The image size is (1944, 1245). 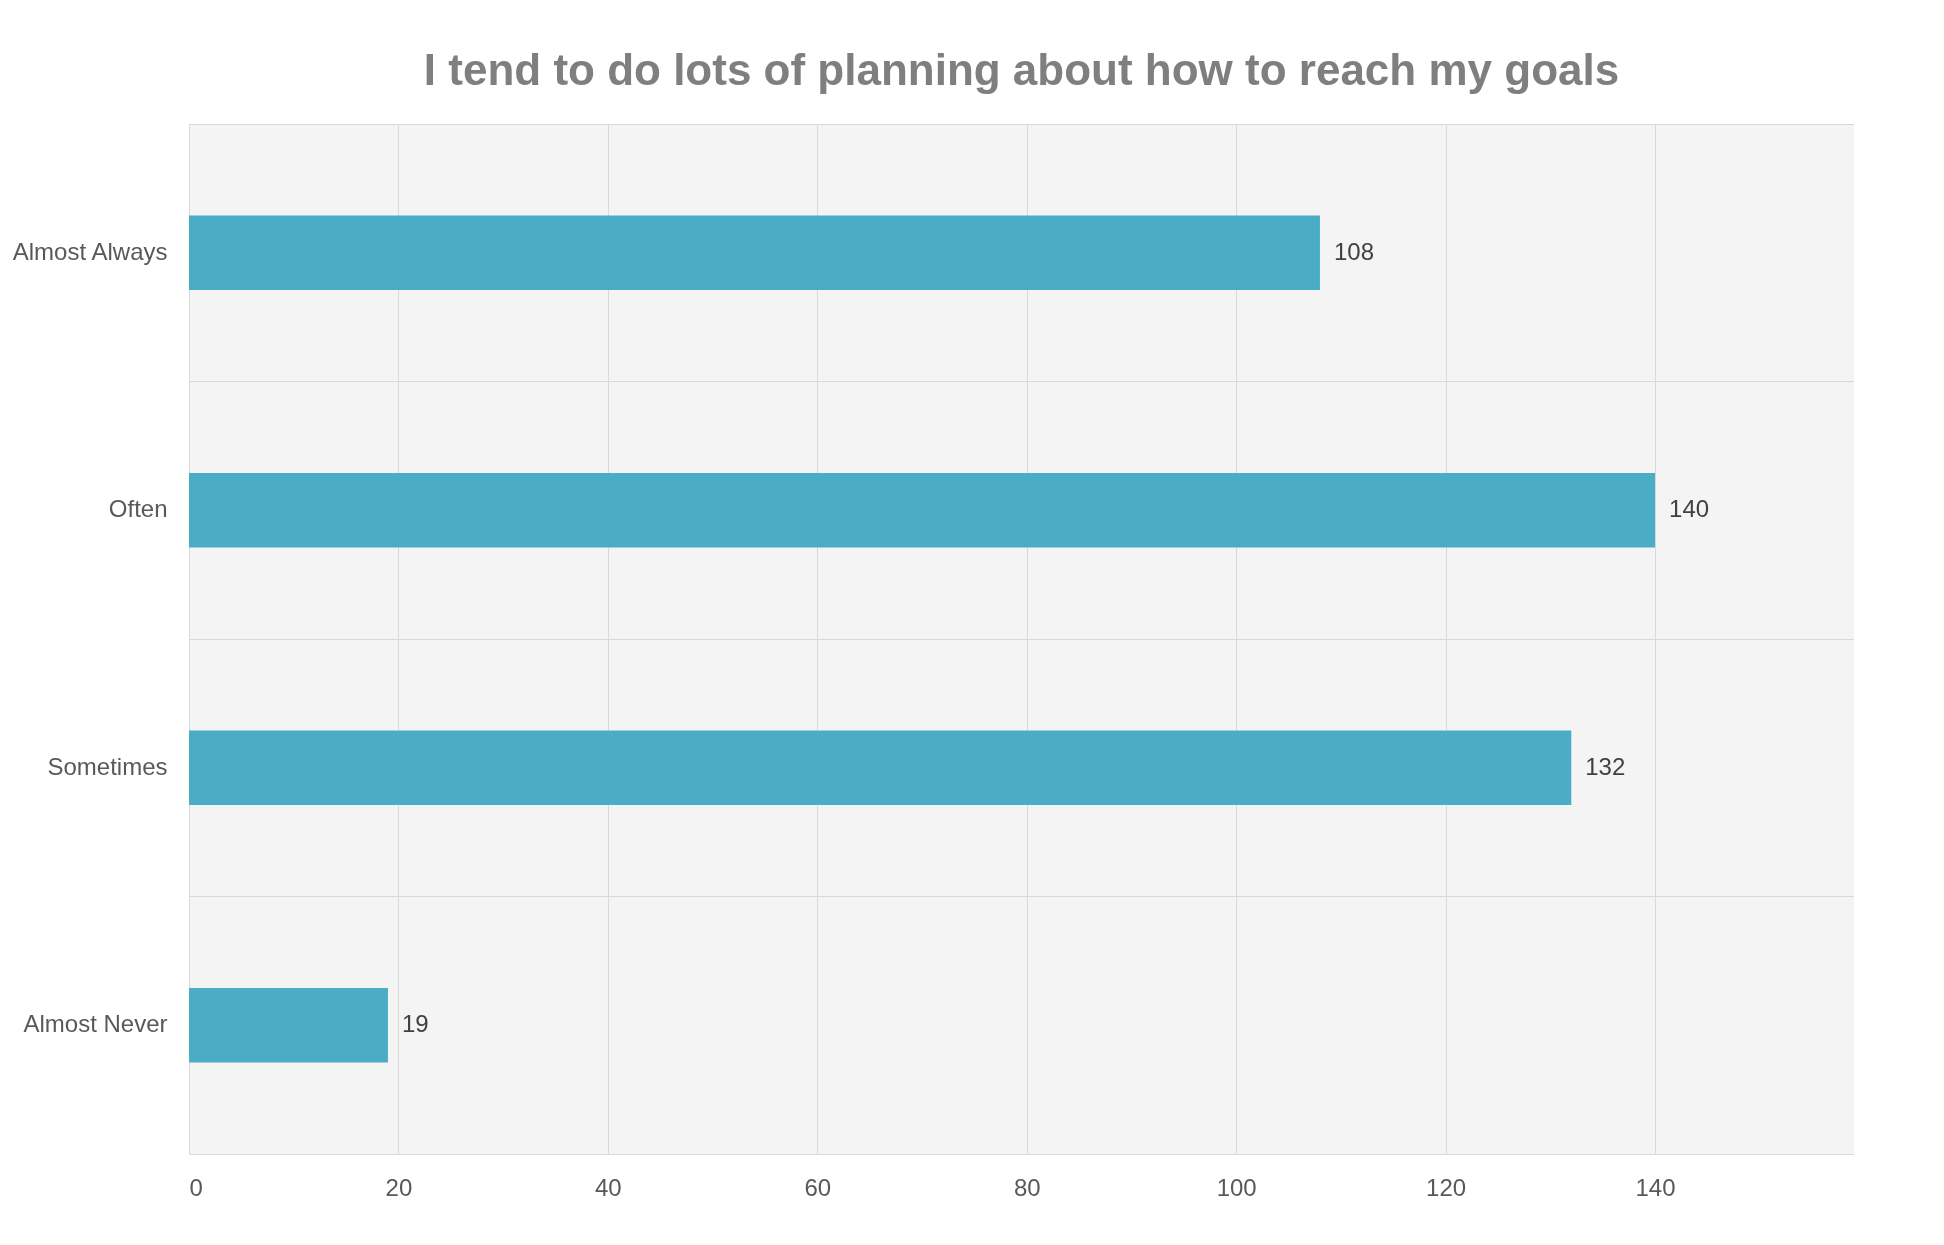 What do you see at coordinates (1446, 1187) in the screenshot?
I see `x-tick-label: 120` at bounding box center [1446, 1187].